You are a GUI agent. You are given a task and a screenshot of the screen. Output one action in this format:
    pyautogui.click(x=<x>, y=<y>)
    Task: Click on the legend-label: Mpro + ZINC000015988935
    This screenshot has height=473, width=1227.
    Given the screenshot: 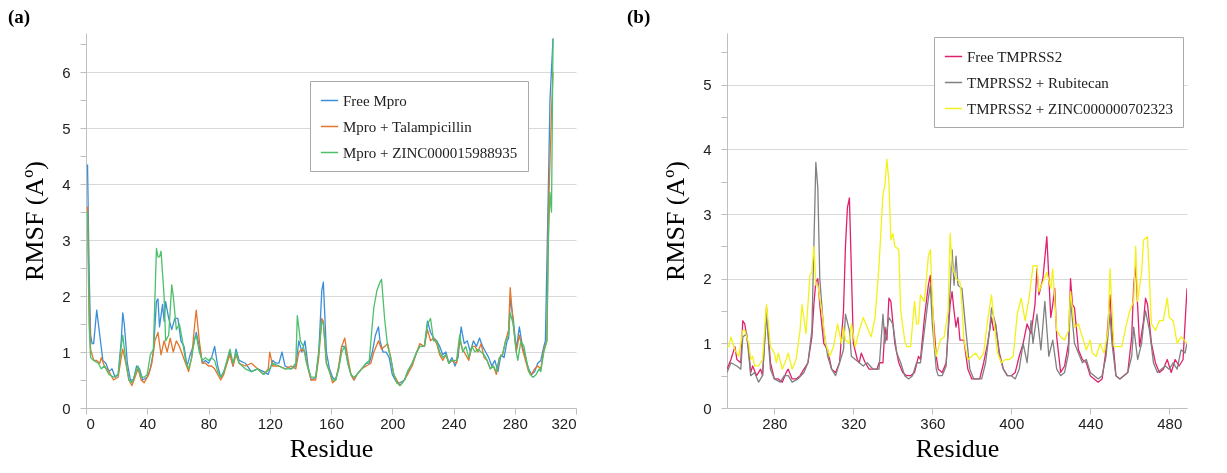 What is the action you would take?
    pyautogui.click(x=430, y=152)
    